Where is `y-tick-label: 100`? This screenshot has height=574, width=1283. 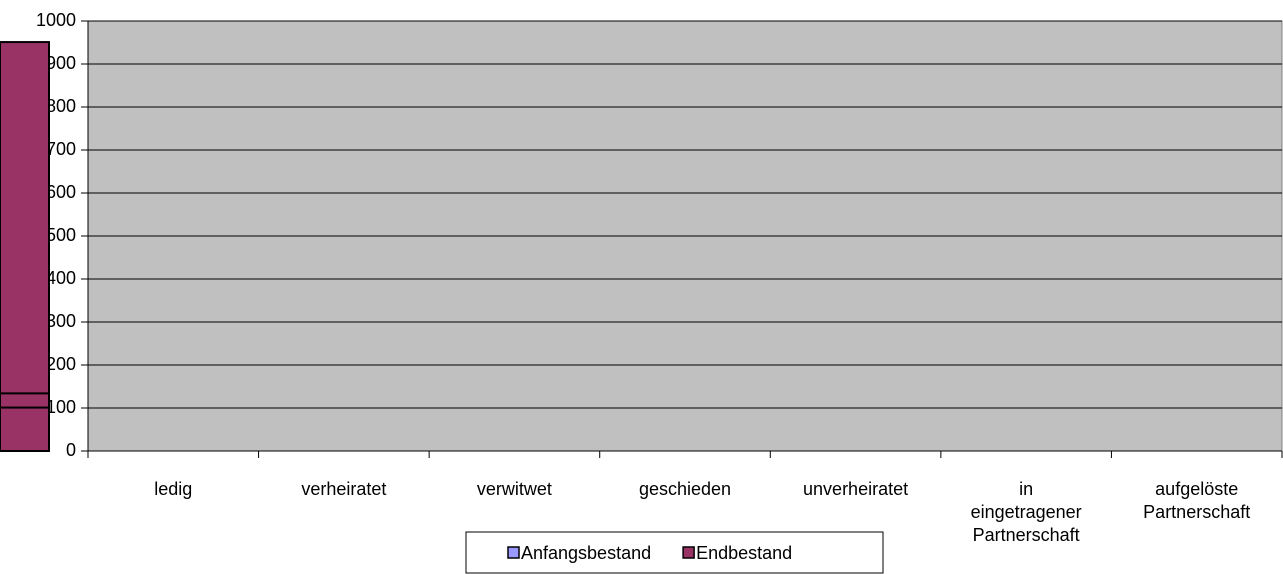 y-tick-label: 100 is located at coordinates (61, 407).